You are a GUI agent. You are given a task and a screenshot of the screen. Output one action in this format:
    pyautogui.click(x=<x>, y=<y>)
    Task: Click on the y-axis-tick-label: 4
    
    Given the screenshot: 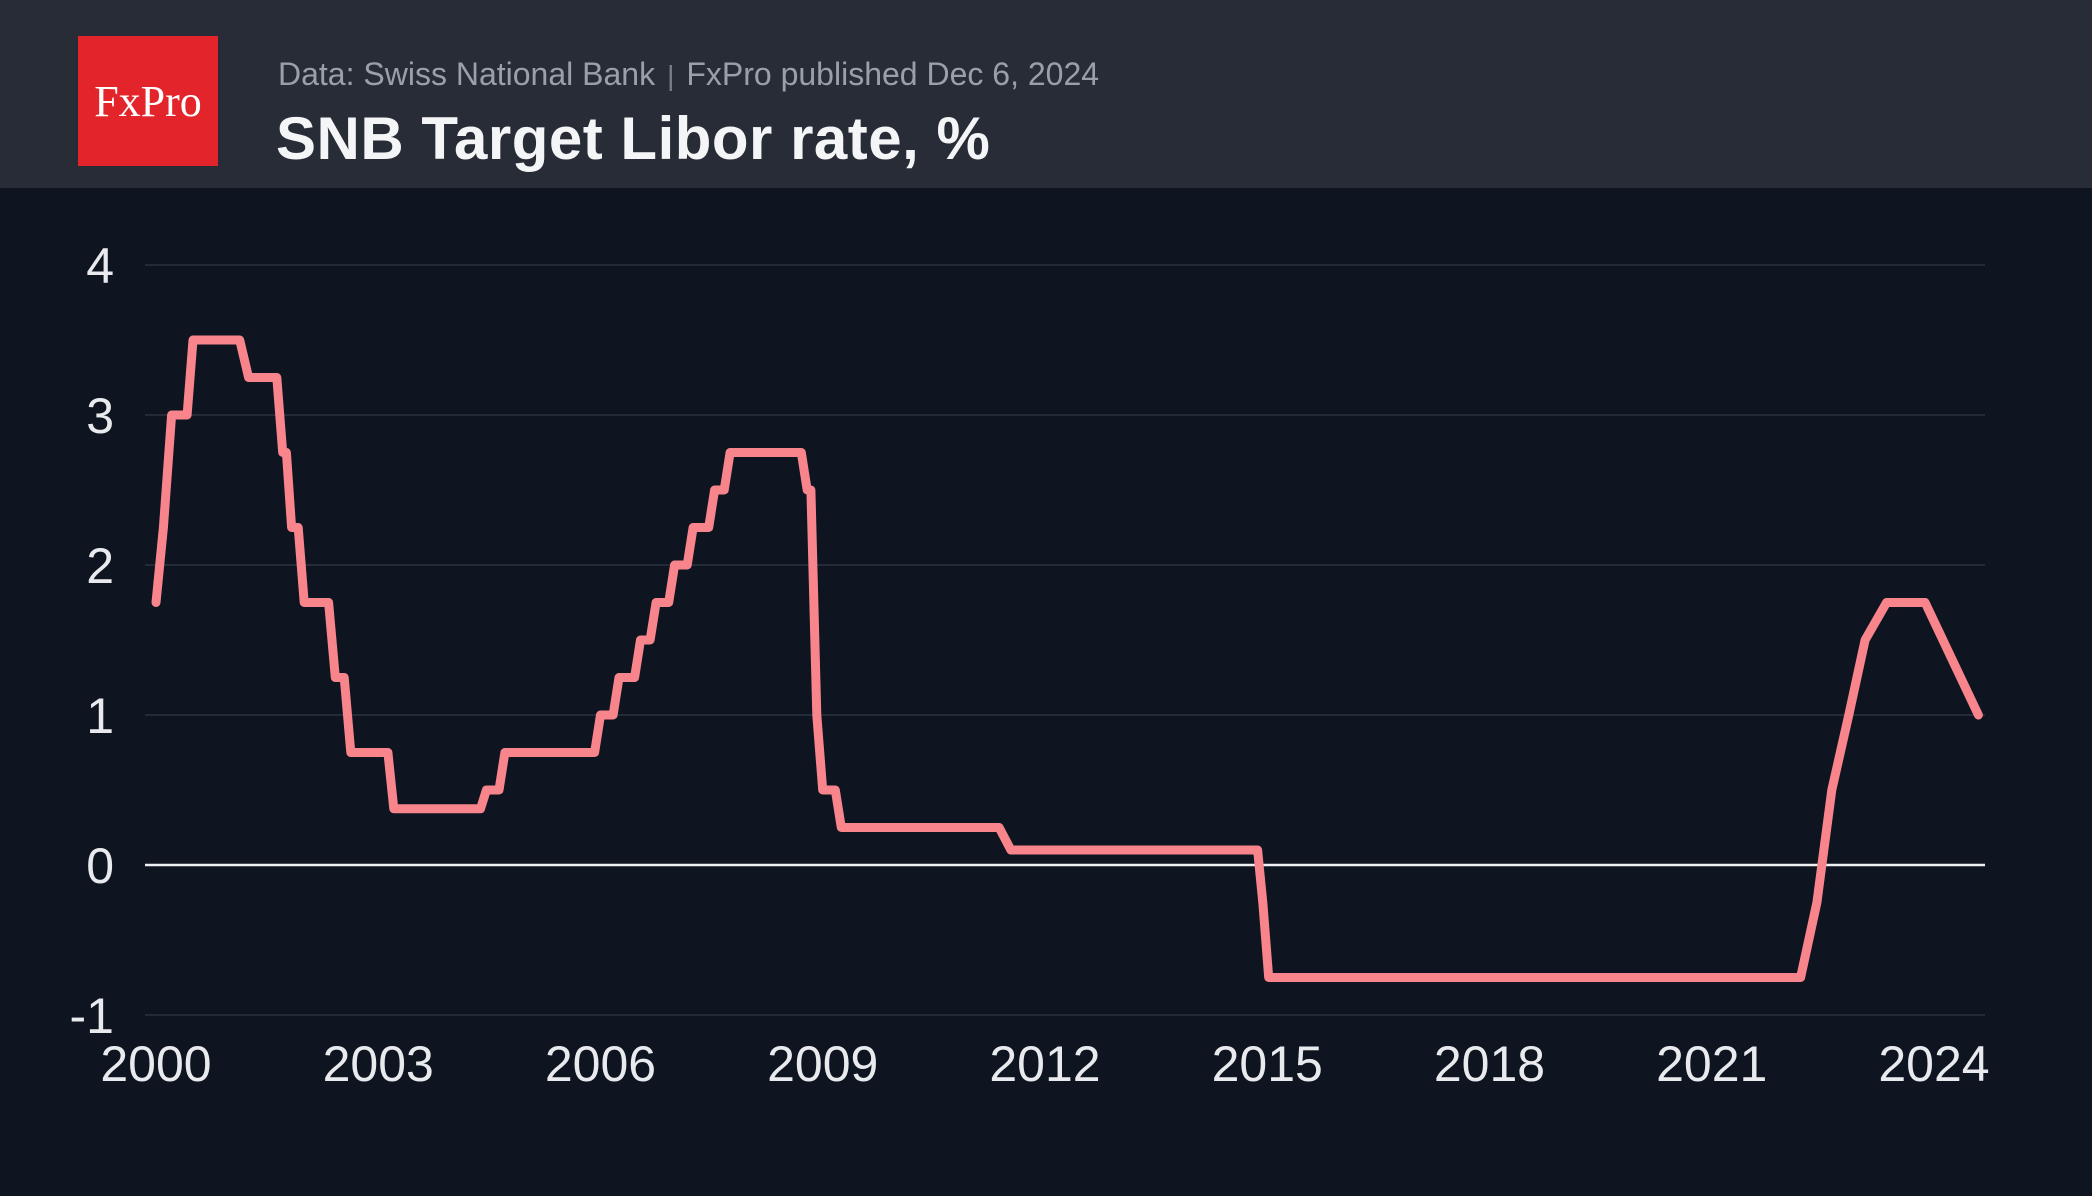 What is the action you would take?
    pyautogui.click(x=100, y=266)
    